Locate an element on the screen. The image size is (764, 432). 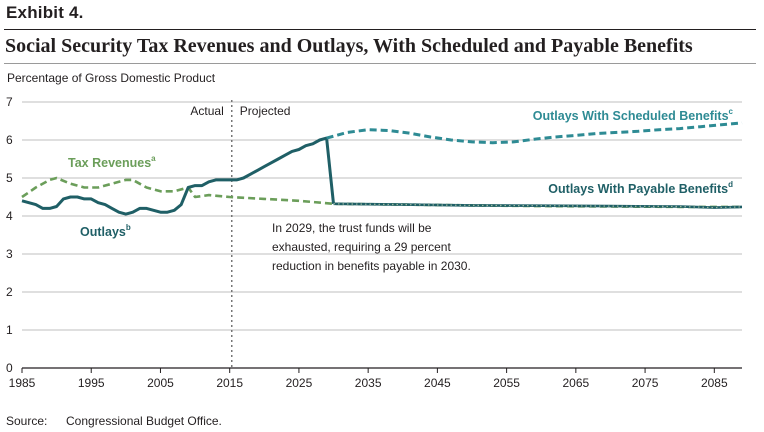
series-line-payable is located at coordinates (538, 205).